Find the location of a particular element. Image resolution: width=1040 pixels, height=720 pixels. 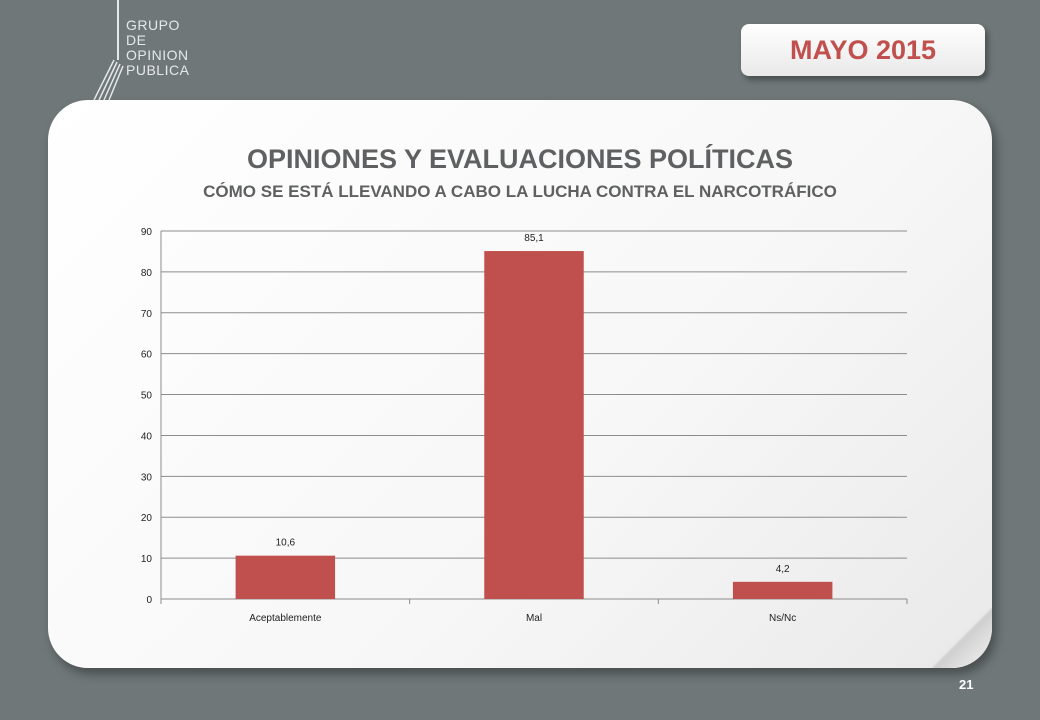

date-label: MAYO 2015 is located at coordinates (863, 49).